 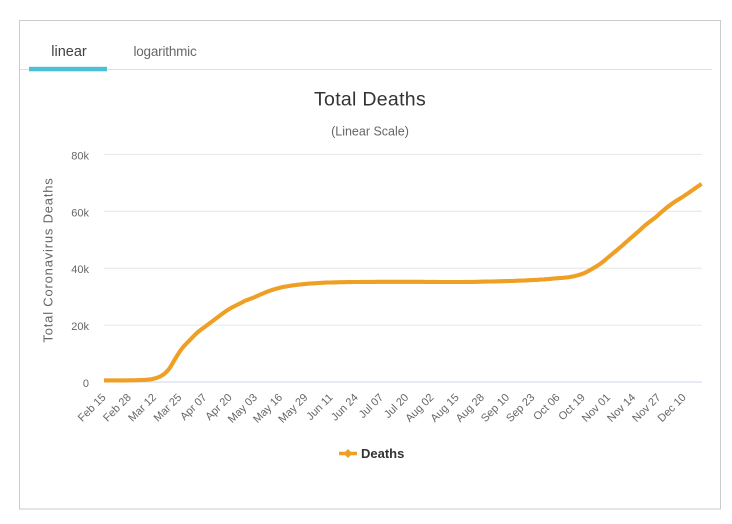 I want to click on svg-text: Deaths, so click(x=382, y=453).